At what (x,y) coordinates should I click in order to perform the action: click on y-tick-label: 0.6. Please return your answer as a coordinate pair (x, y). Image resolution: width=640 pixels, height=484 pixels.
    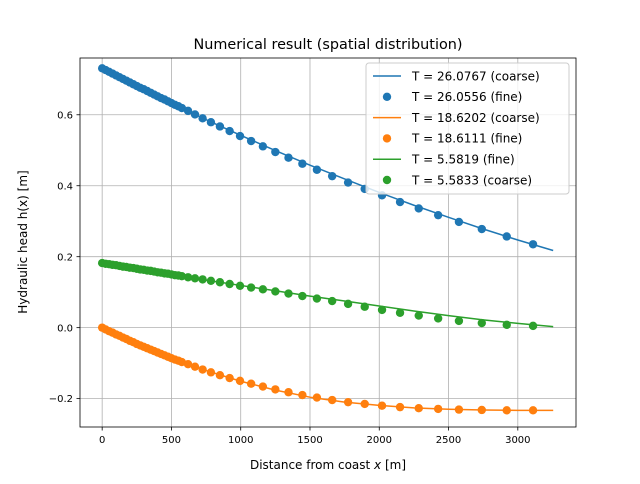
    Looking at the image, I should click on (65, 115).